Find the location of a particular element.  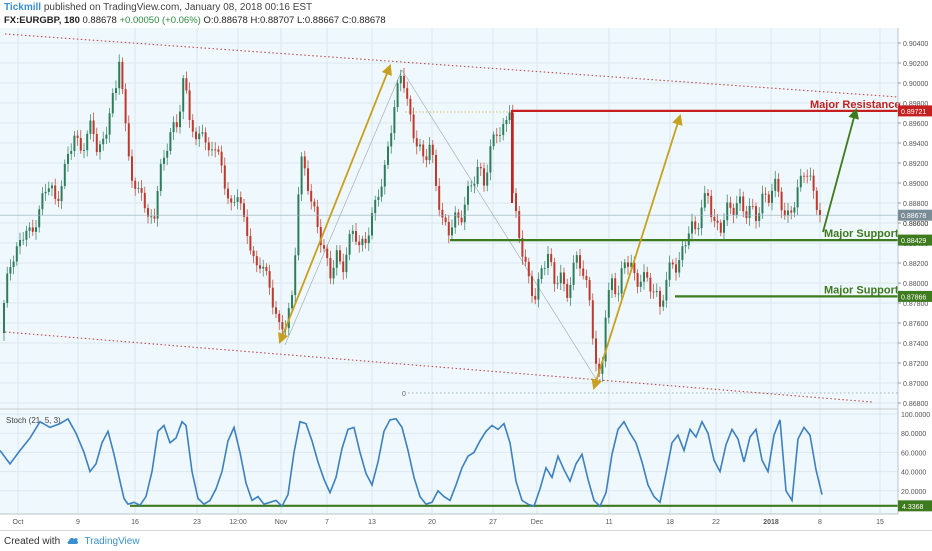

time-tick-label: Dec is located at coordinates (537, 522).